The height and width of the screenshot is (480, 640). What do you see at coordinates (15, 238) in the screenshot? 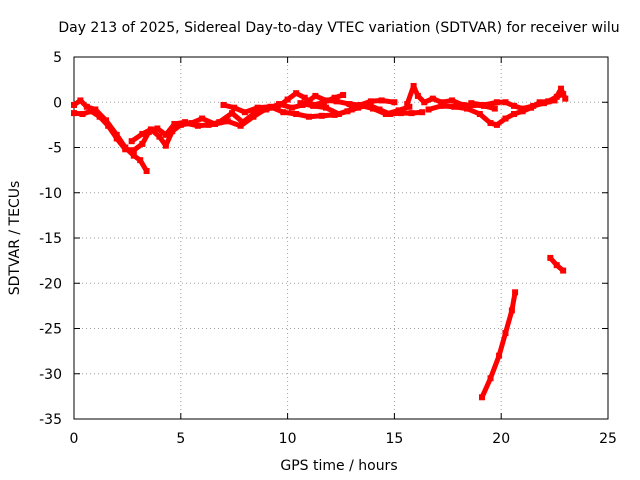
I see `y-axis-label: SDTVAR / TECUs` at bounding box center [15, 238].